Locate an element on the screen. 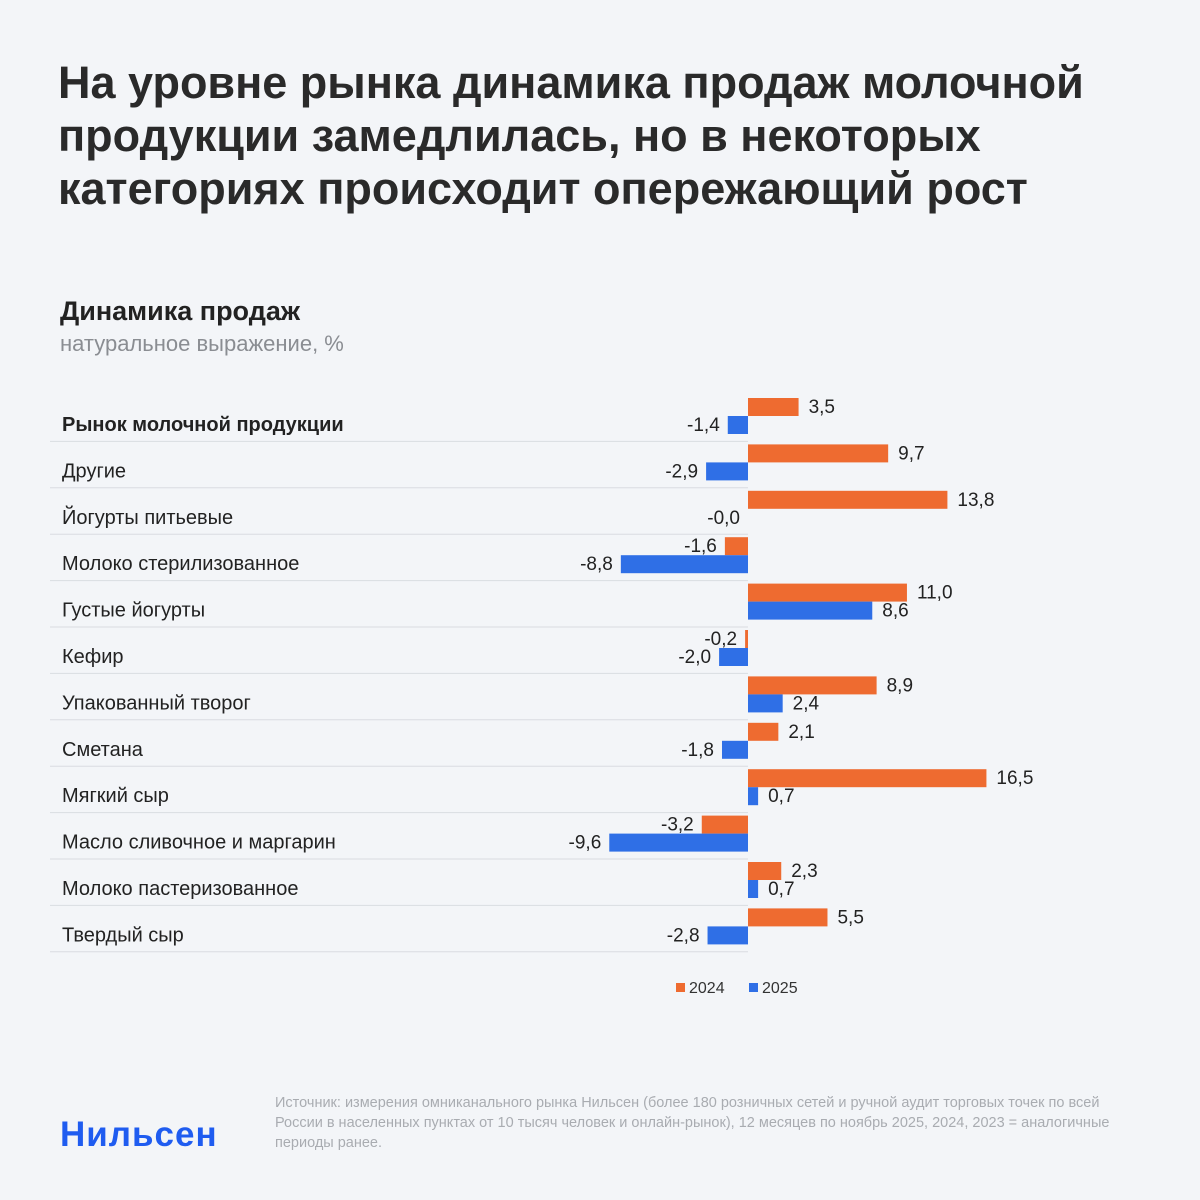 Image resolution: width=1200 pixels, height=1200 pixels. value-label-2024: 16,5 is located at coordinates (1014, 778).